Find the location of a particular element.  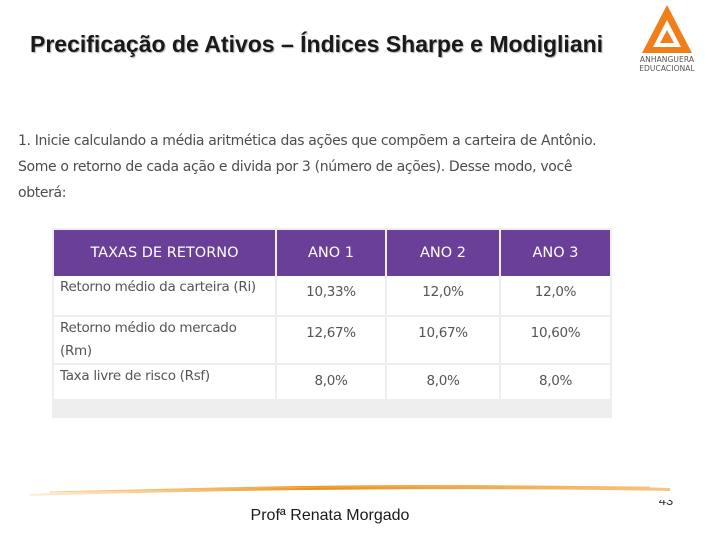

row-label: Retorno médio da carteira (Ri) is located at coordinates (165, 296).